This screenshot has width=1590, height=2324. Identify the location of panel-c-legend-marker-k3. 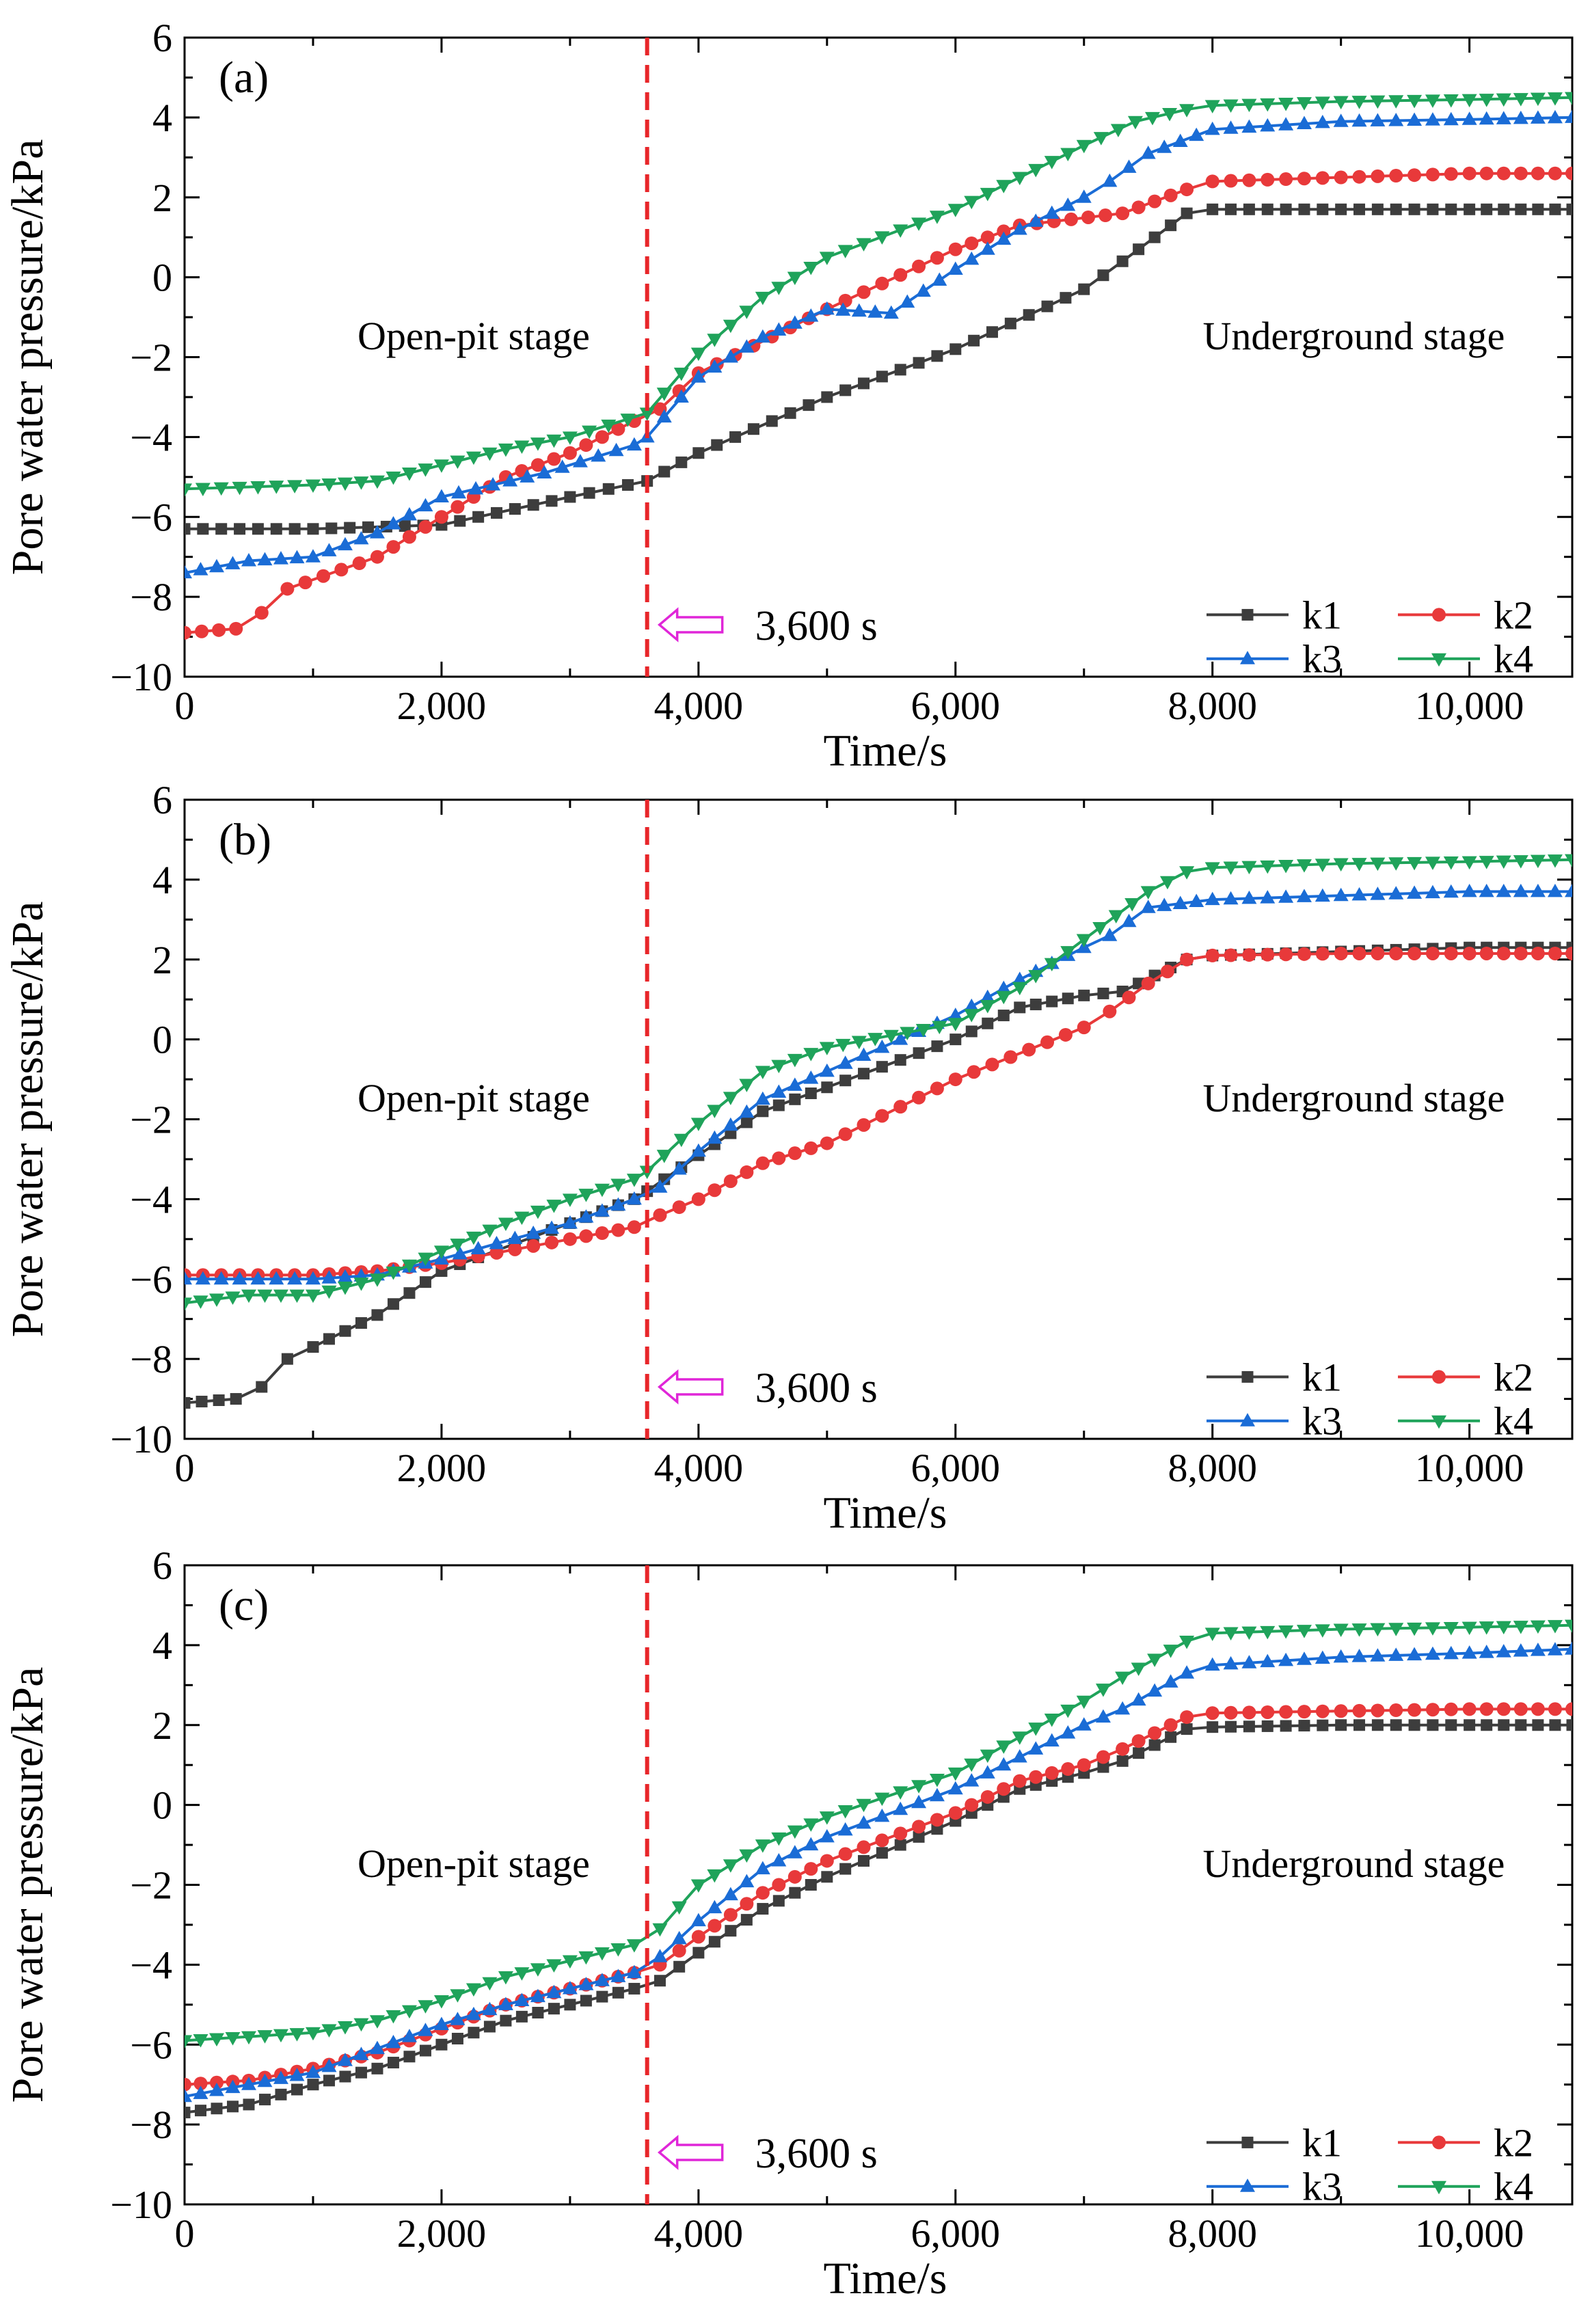
(1247, 2185).